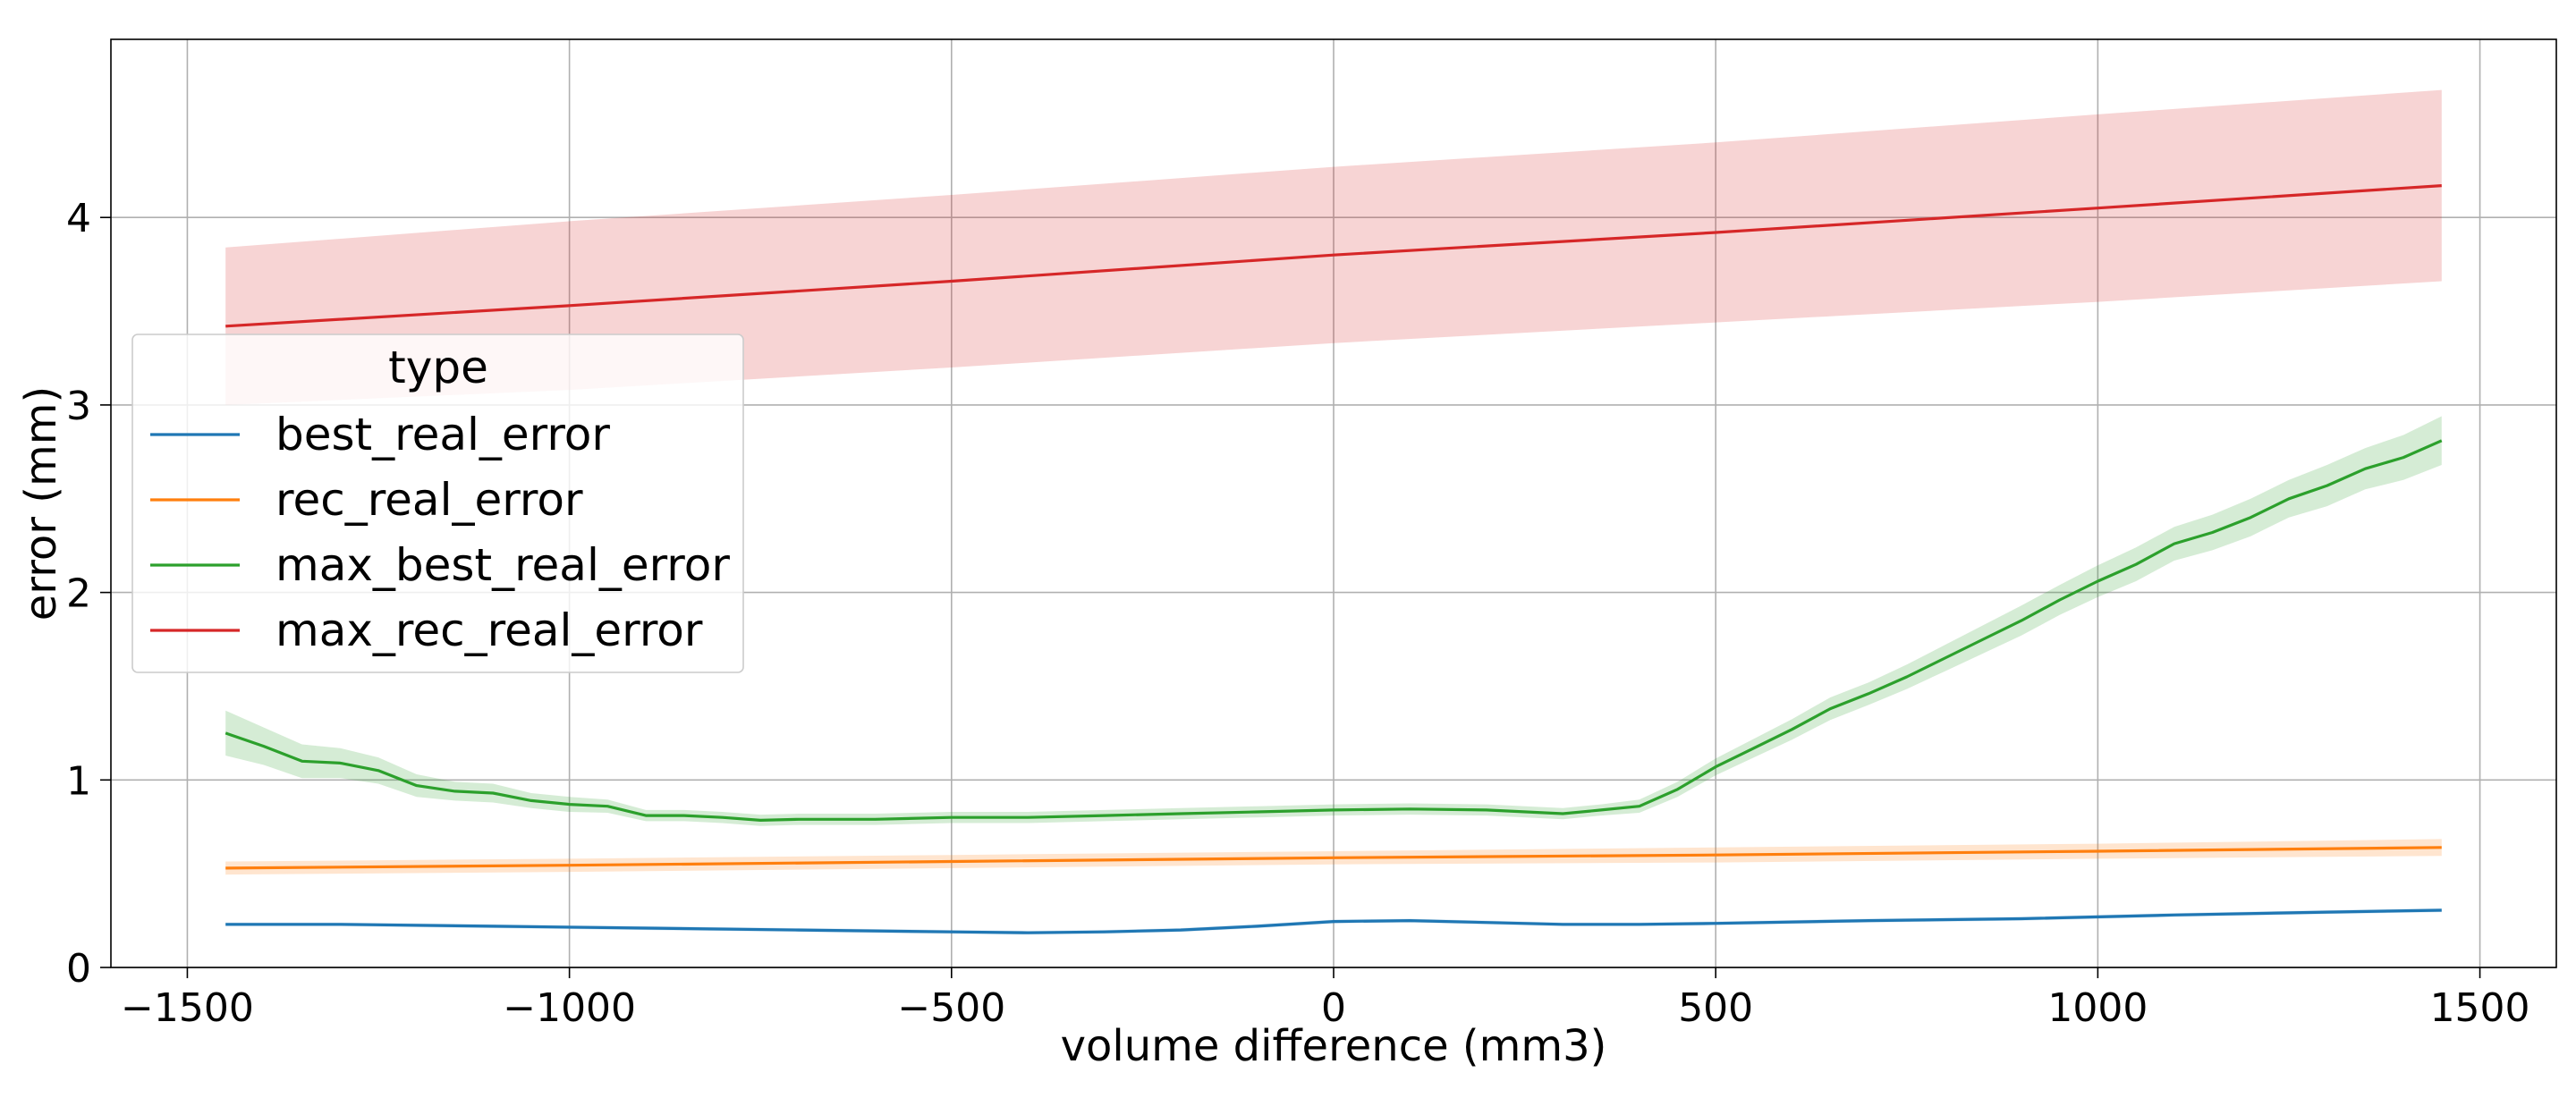 This screenshot has width=2576, height=1098. What do you see at coordinates (1333, 256) in the screenshot?
I see `max-rec-real-error-line` at bounding box center [1333, 256].